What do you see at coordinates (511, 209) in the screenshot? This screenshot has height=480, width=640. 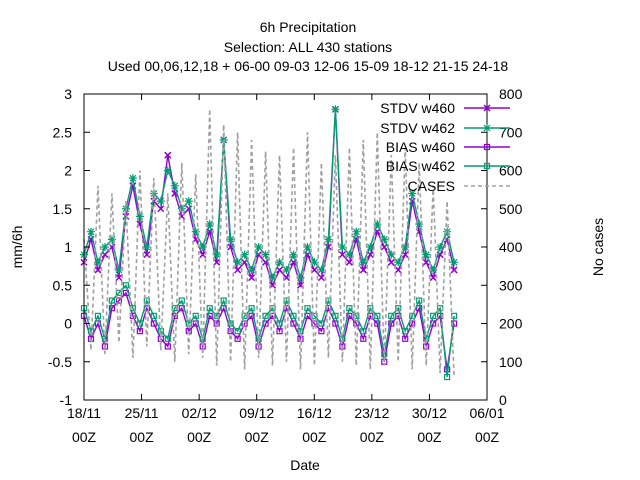 I see `y2-tick-label: 500` at bounding box center [511, 209].